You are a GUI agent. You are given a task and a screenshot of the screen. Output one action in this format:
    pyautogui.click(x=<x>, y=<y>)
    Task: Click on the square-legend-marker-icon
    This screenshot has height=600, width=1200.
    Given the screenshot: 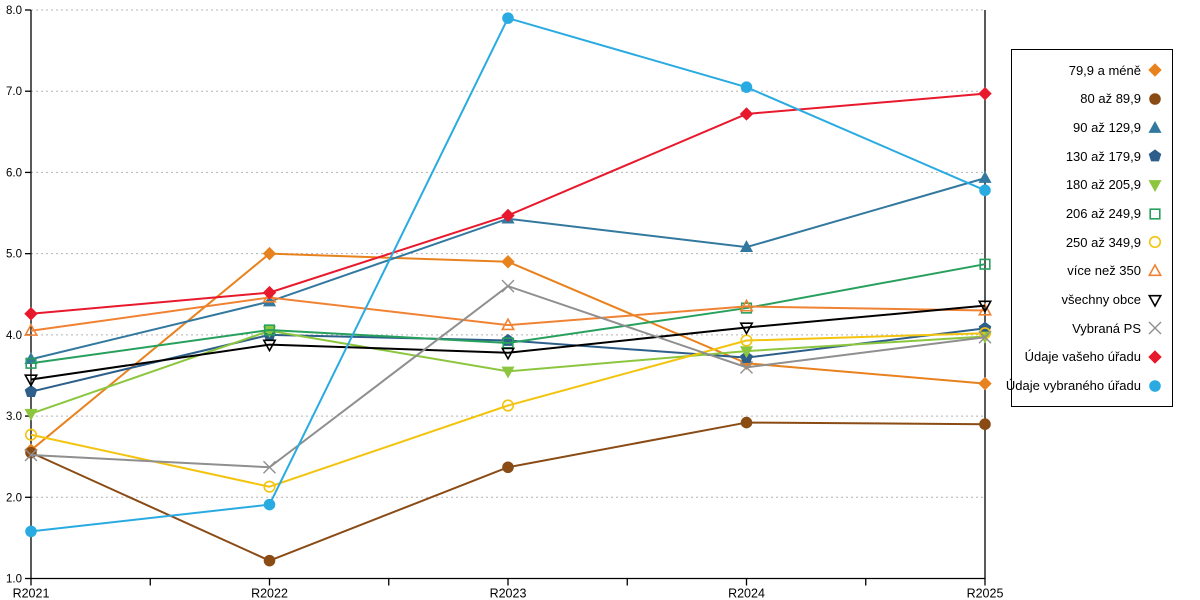 What is the action you would take?
    pyautogui.click(x=1155, y=214)
    